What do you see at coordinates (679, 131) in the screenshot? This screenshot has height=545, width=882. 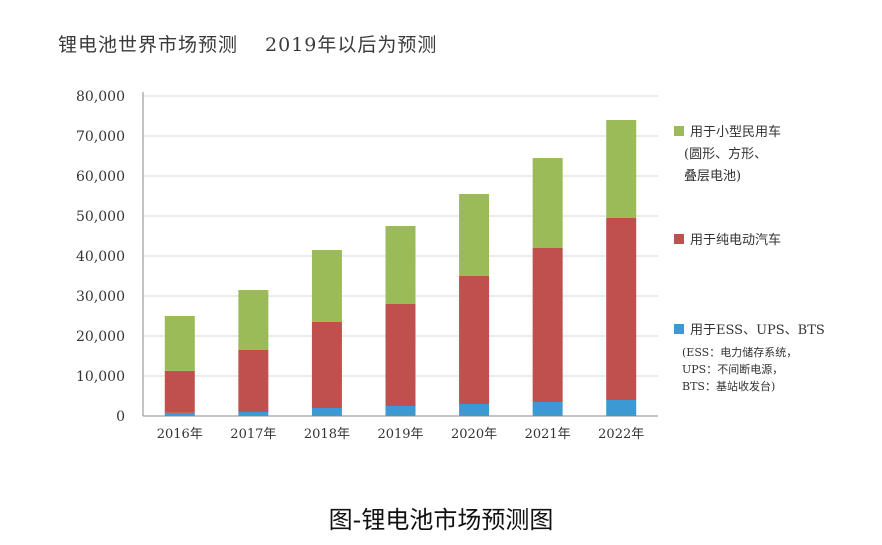 I see `legend-small-vehicle-swatch` at bounding box center [679, 131].